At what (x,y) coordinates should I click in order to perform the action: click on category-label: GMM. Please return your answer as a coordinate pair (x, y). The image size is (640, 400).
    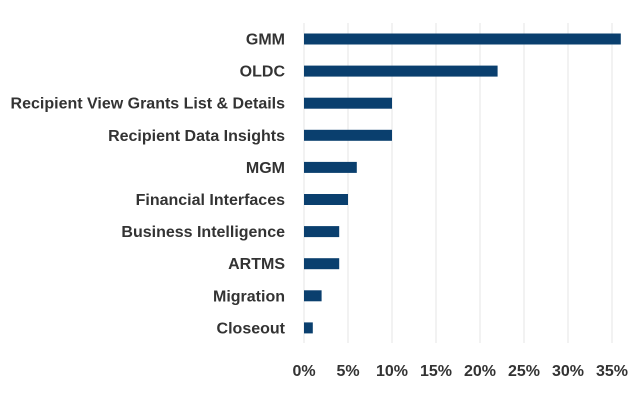
    Looking at the image, I should click on (265, 40).